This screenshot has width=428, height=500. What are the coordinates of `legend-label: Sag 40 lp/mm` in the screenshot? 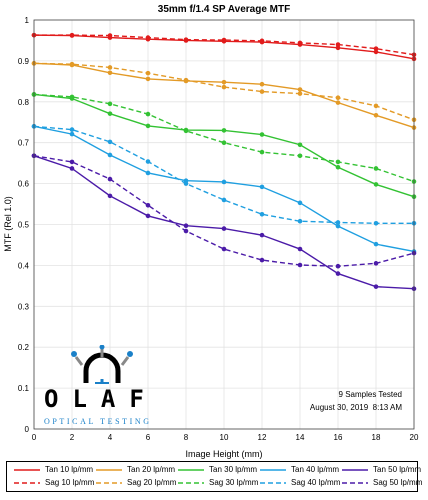 It's located at (316, 482).